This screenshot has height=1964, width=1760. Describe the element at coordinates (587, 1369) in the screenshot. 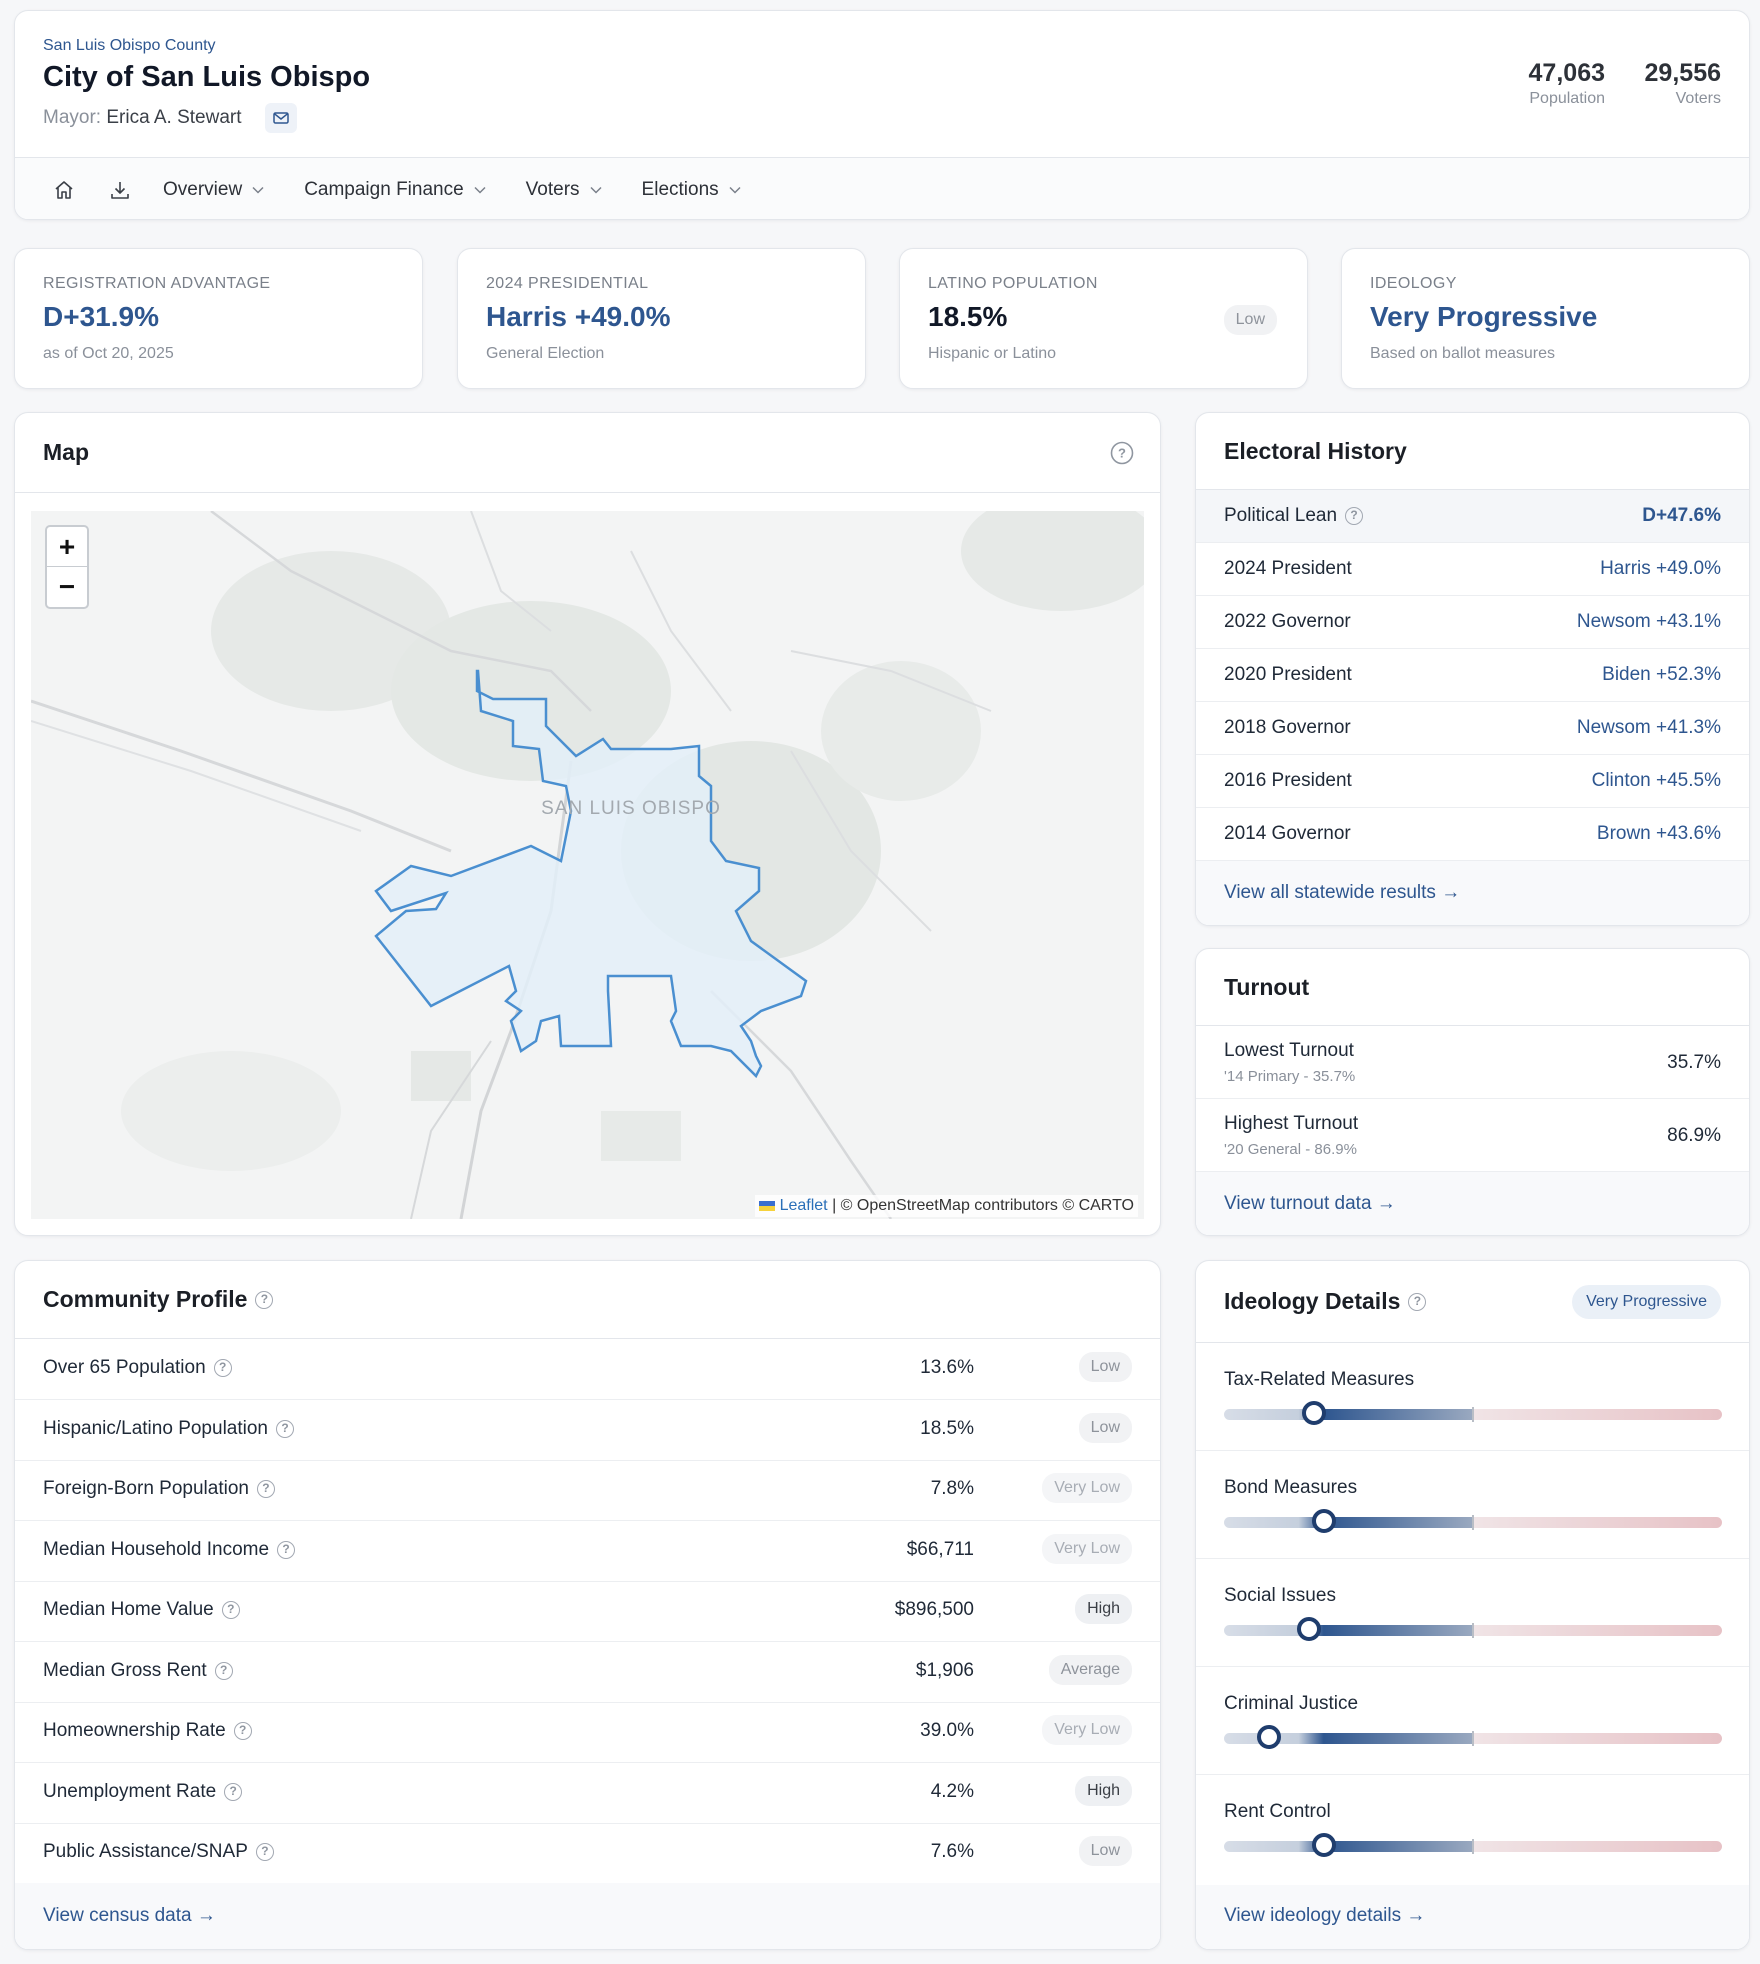

I see `table-row: Over 65 Population? 13.6% Low` at that location.